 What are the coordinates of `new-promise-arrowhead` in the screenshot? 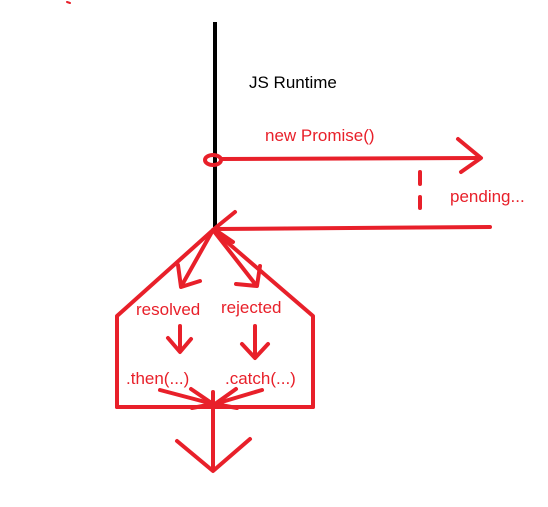 It's located at (469, 155).